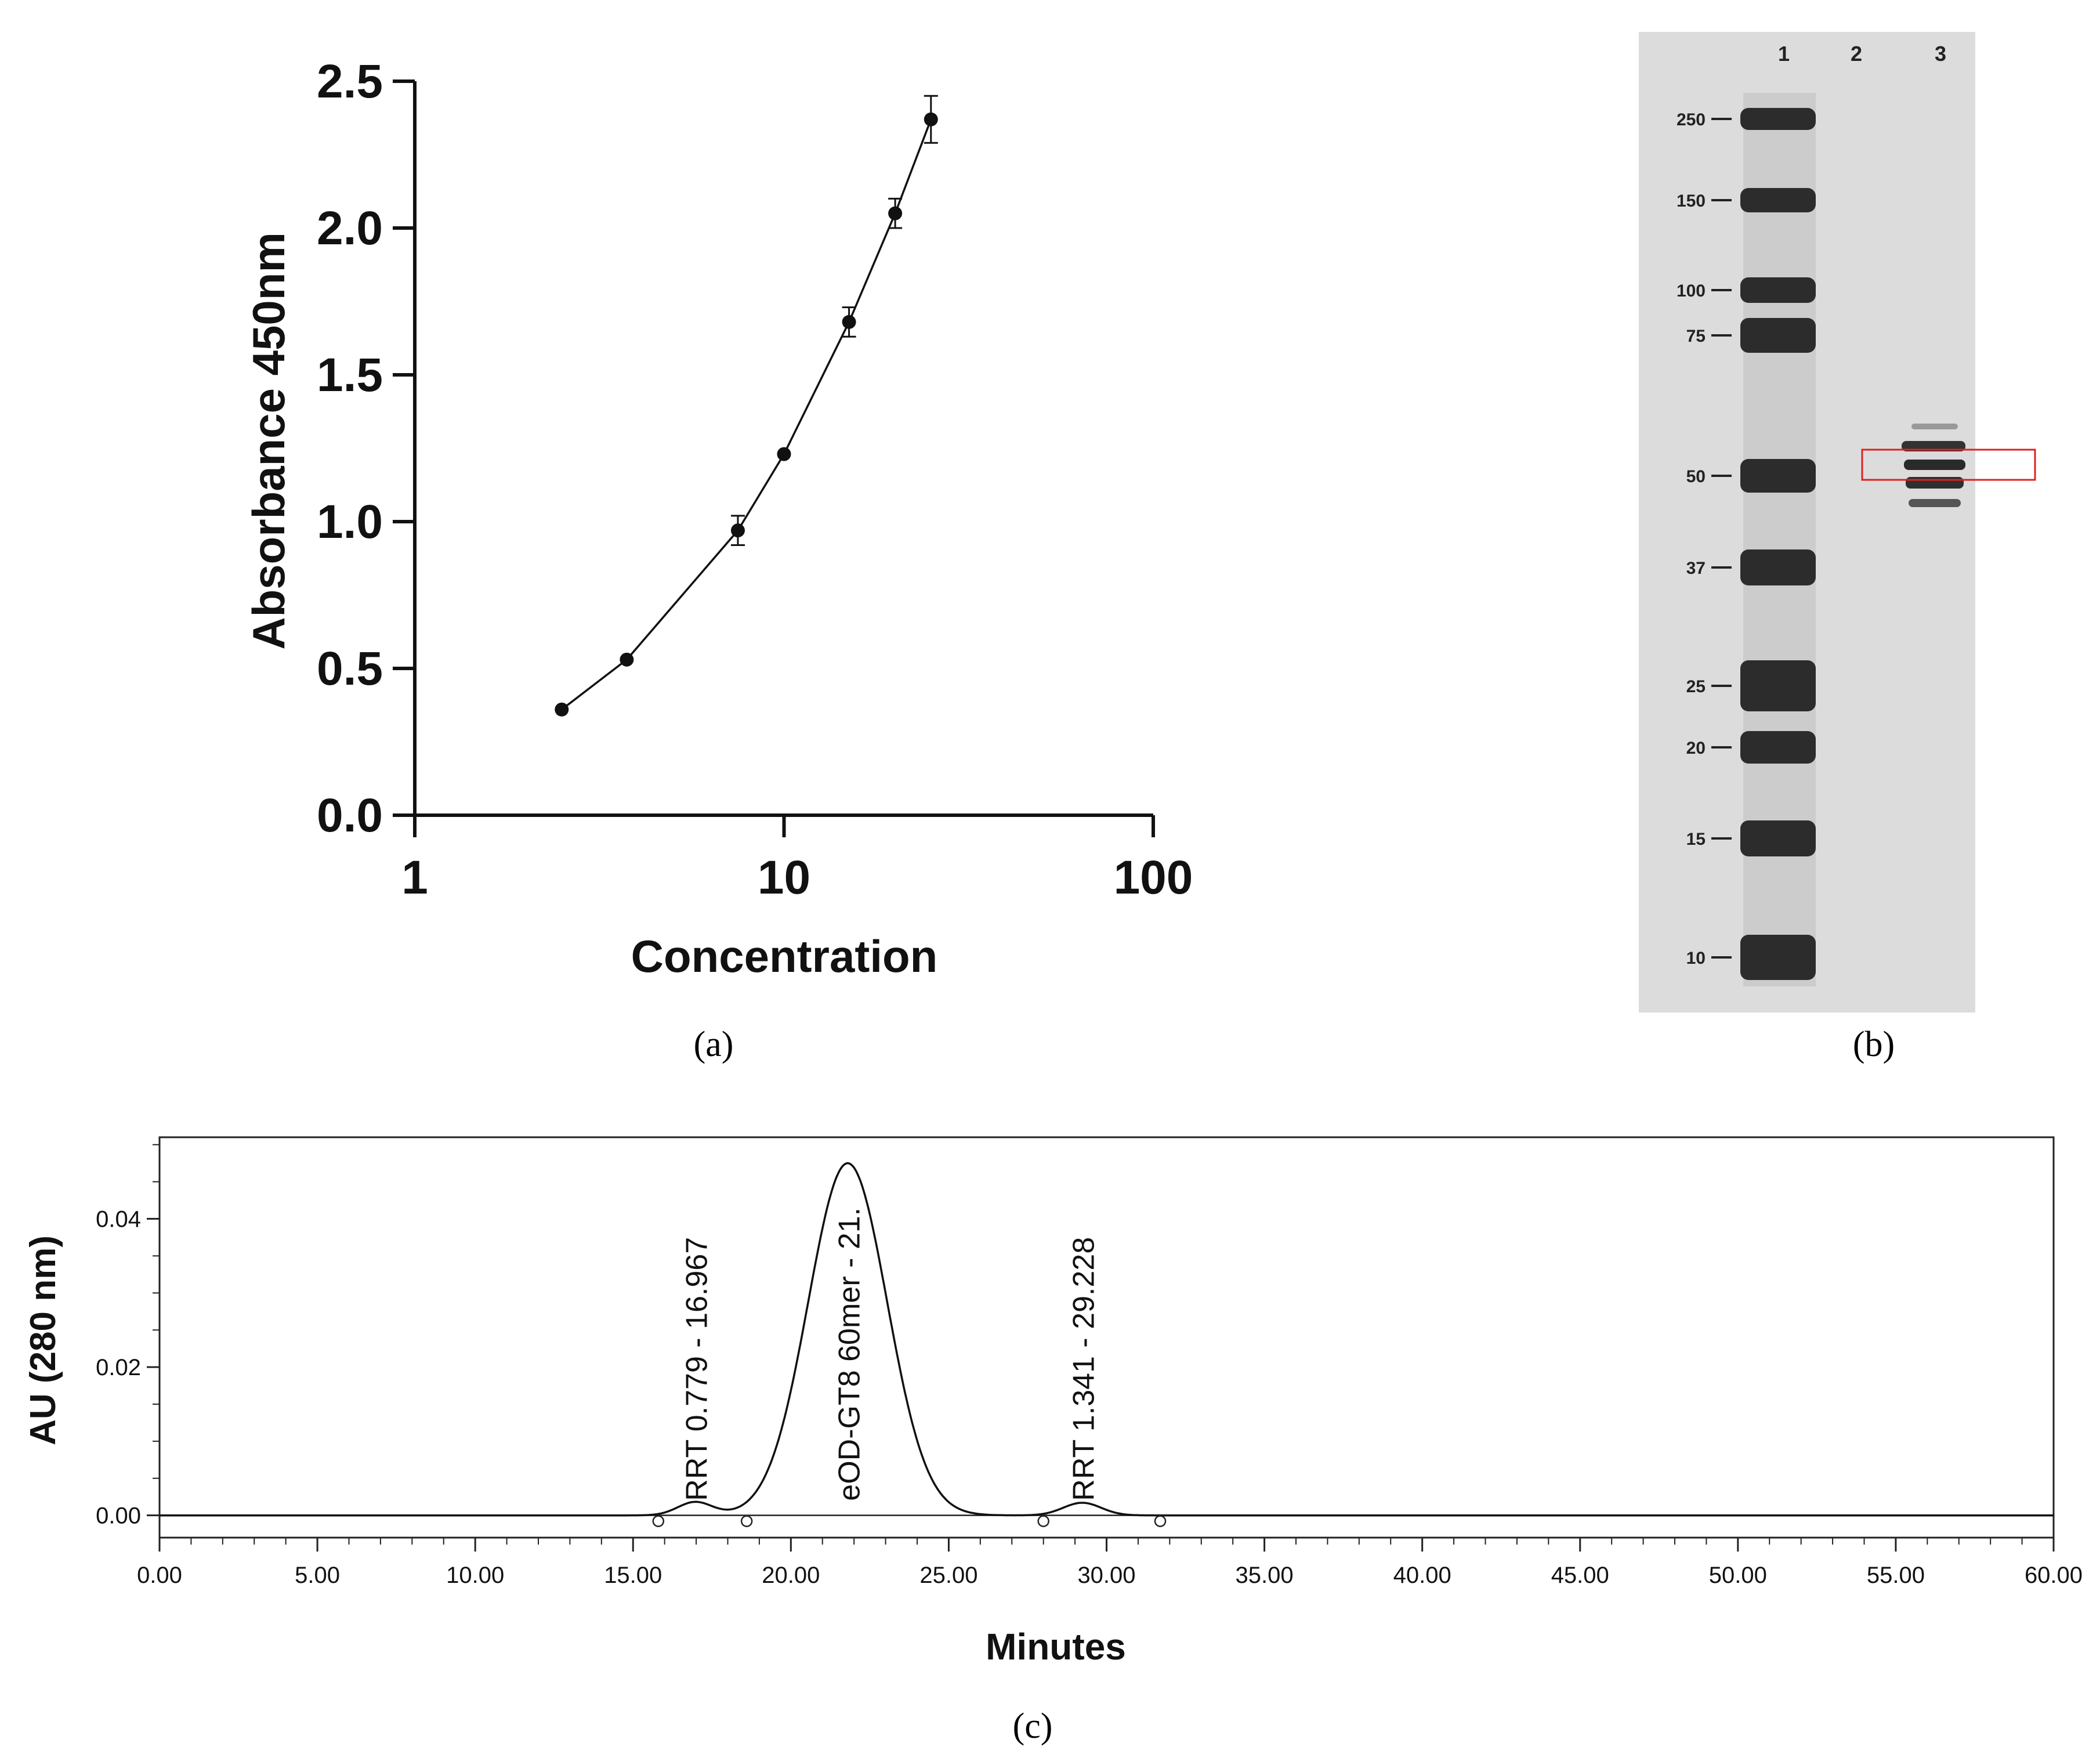 The image size is (2100, 1761). What do you see at coordinates (1153, 877) in the screenshot?
I see `panel-a-x-tick-label: 100` at bounding box center [1153, 877].